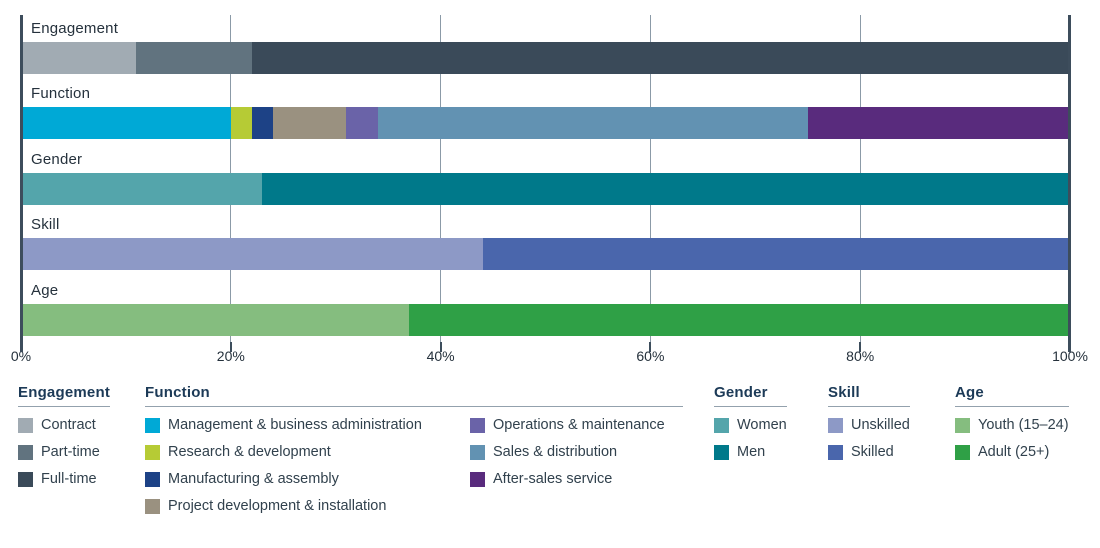  What do you see at coordinates (869, 395) in the screenshot?
I see `legend-group-title: Skill` at bounding box center [869, 395].